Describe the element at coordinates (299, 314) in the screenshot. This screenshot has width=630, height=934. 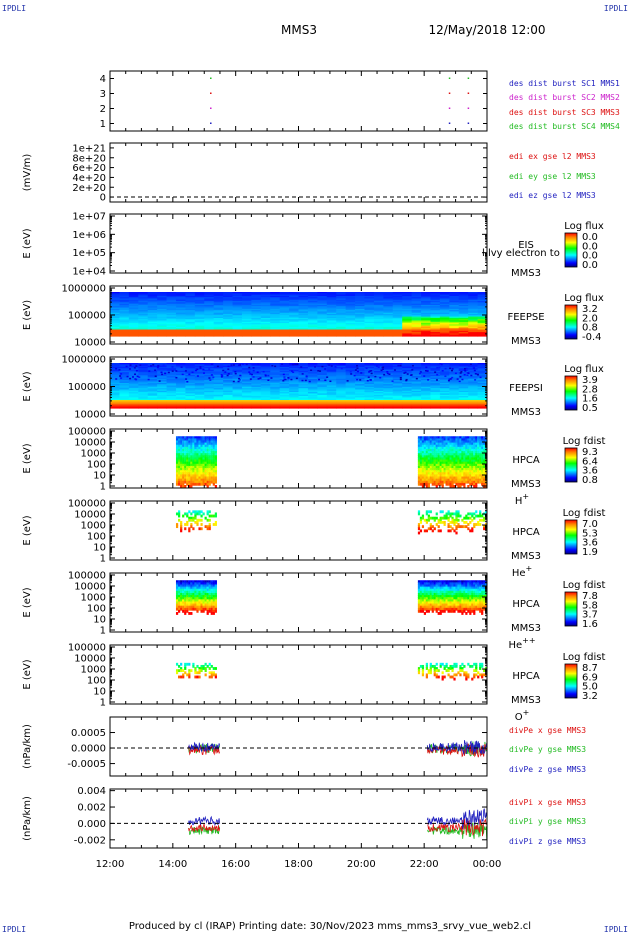
I see `panel-feeps_e-spectrogram` at that location.